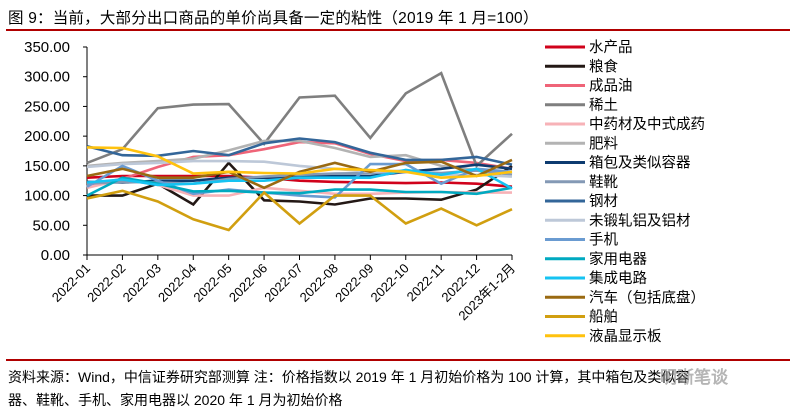  I want to click on x-tick-label: 2022-02, so click(106, 283).